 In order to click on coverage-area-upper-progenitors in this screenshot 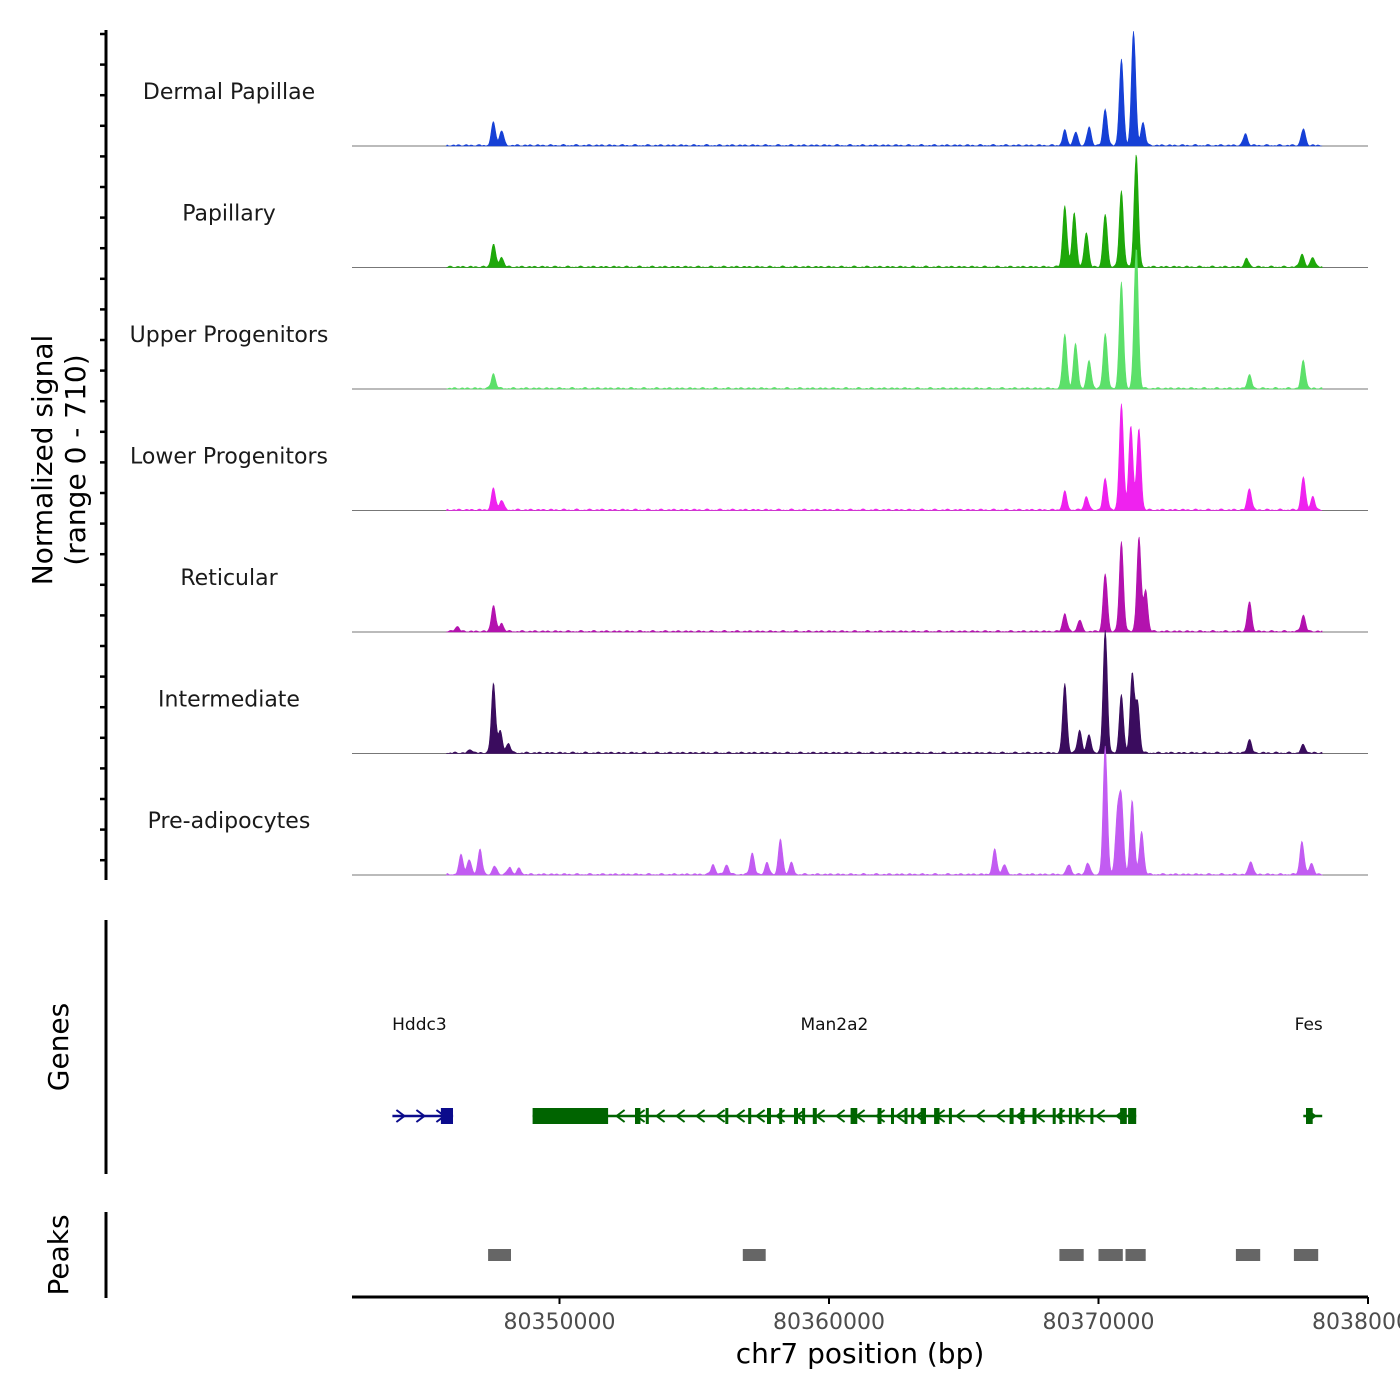, I will do `click(884, 319)`.